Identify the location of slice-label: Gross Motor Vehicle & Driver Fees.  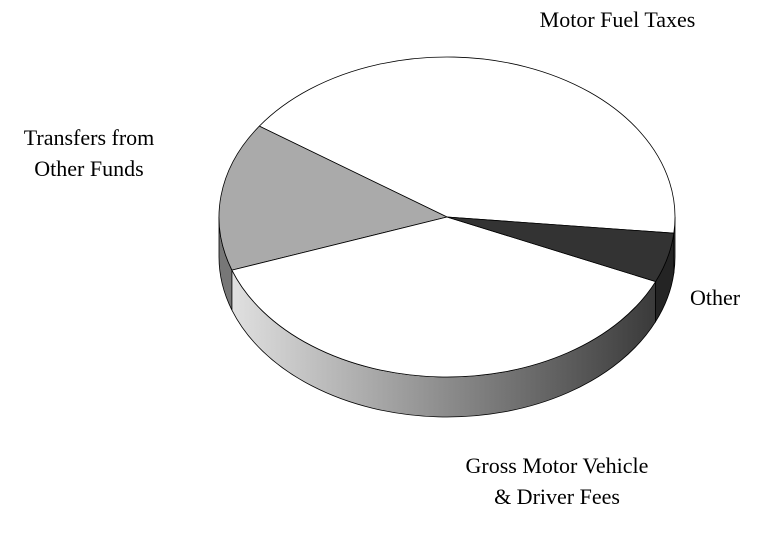
(557, 481).